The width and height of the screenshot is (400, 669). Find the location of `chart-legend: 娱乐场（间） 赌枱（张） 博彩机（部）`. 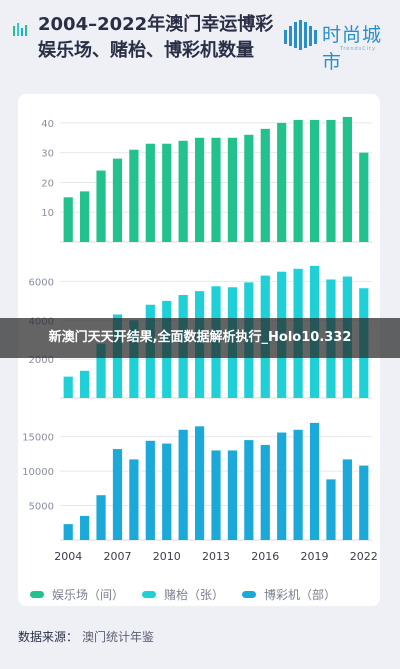

chart-legend: 娱乐场（间） 赌枱（张） 博彩机（部） is located at coordinates (200, 595).